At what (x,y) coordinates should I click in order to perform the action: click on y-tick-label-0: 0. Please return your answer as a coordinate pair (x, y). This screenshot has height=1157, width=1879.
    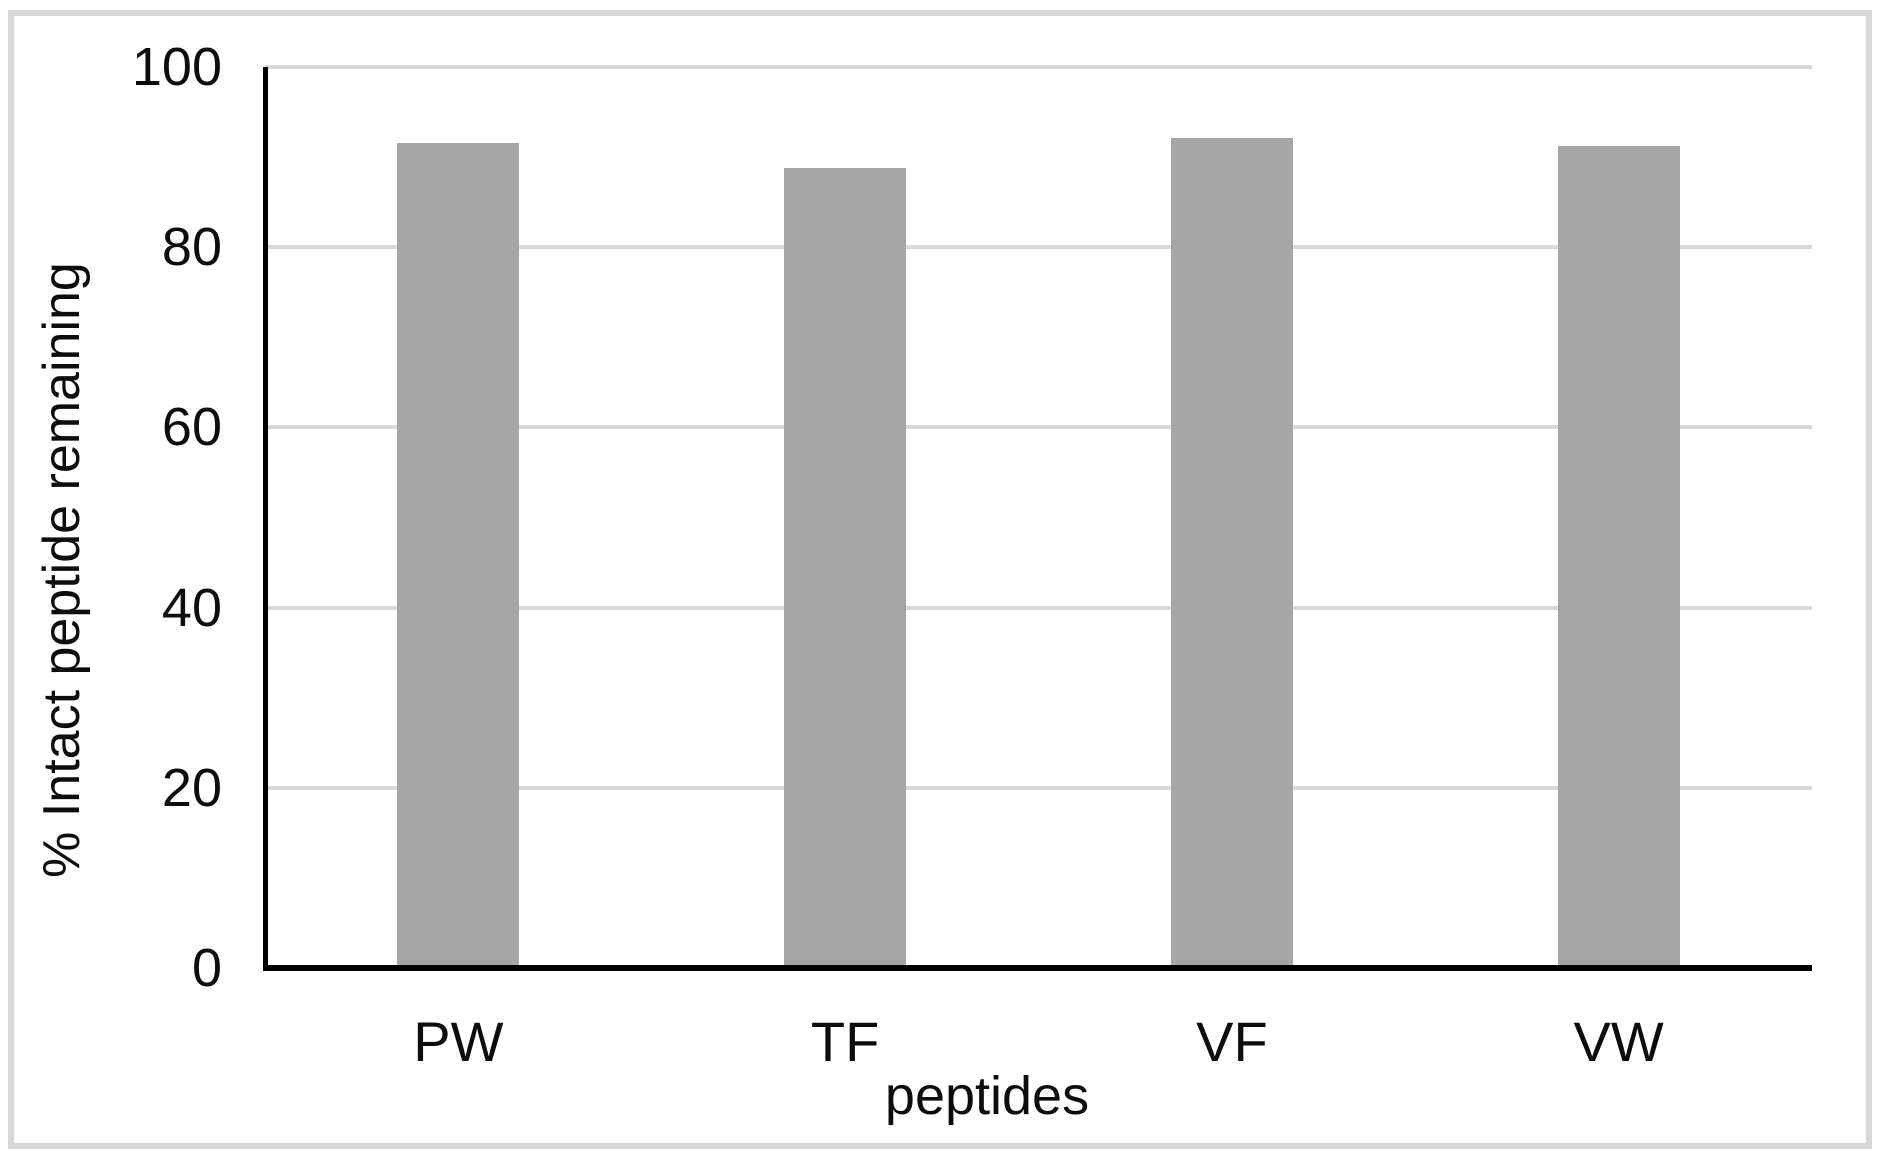
    Looking at the image, I should click on (206, 968).